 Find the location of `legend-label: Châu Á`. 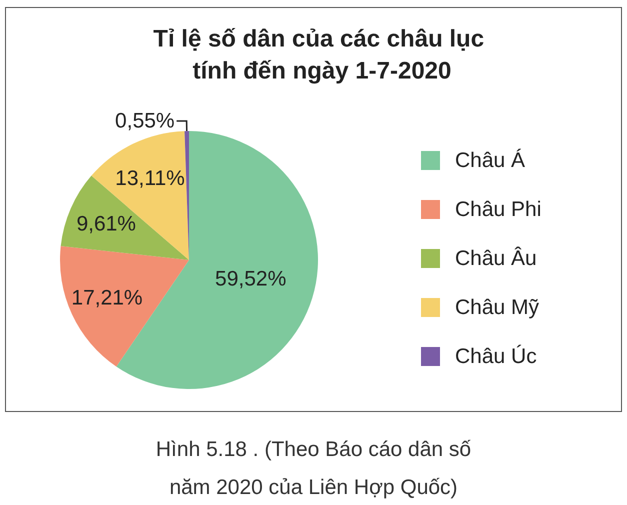

legend-label: Châu Á is located at coordinates (490, 160).